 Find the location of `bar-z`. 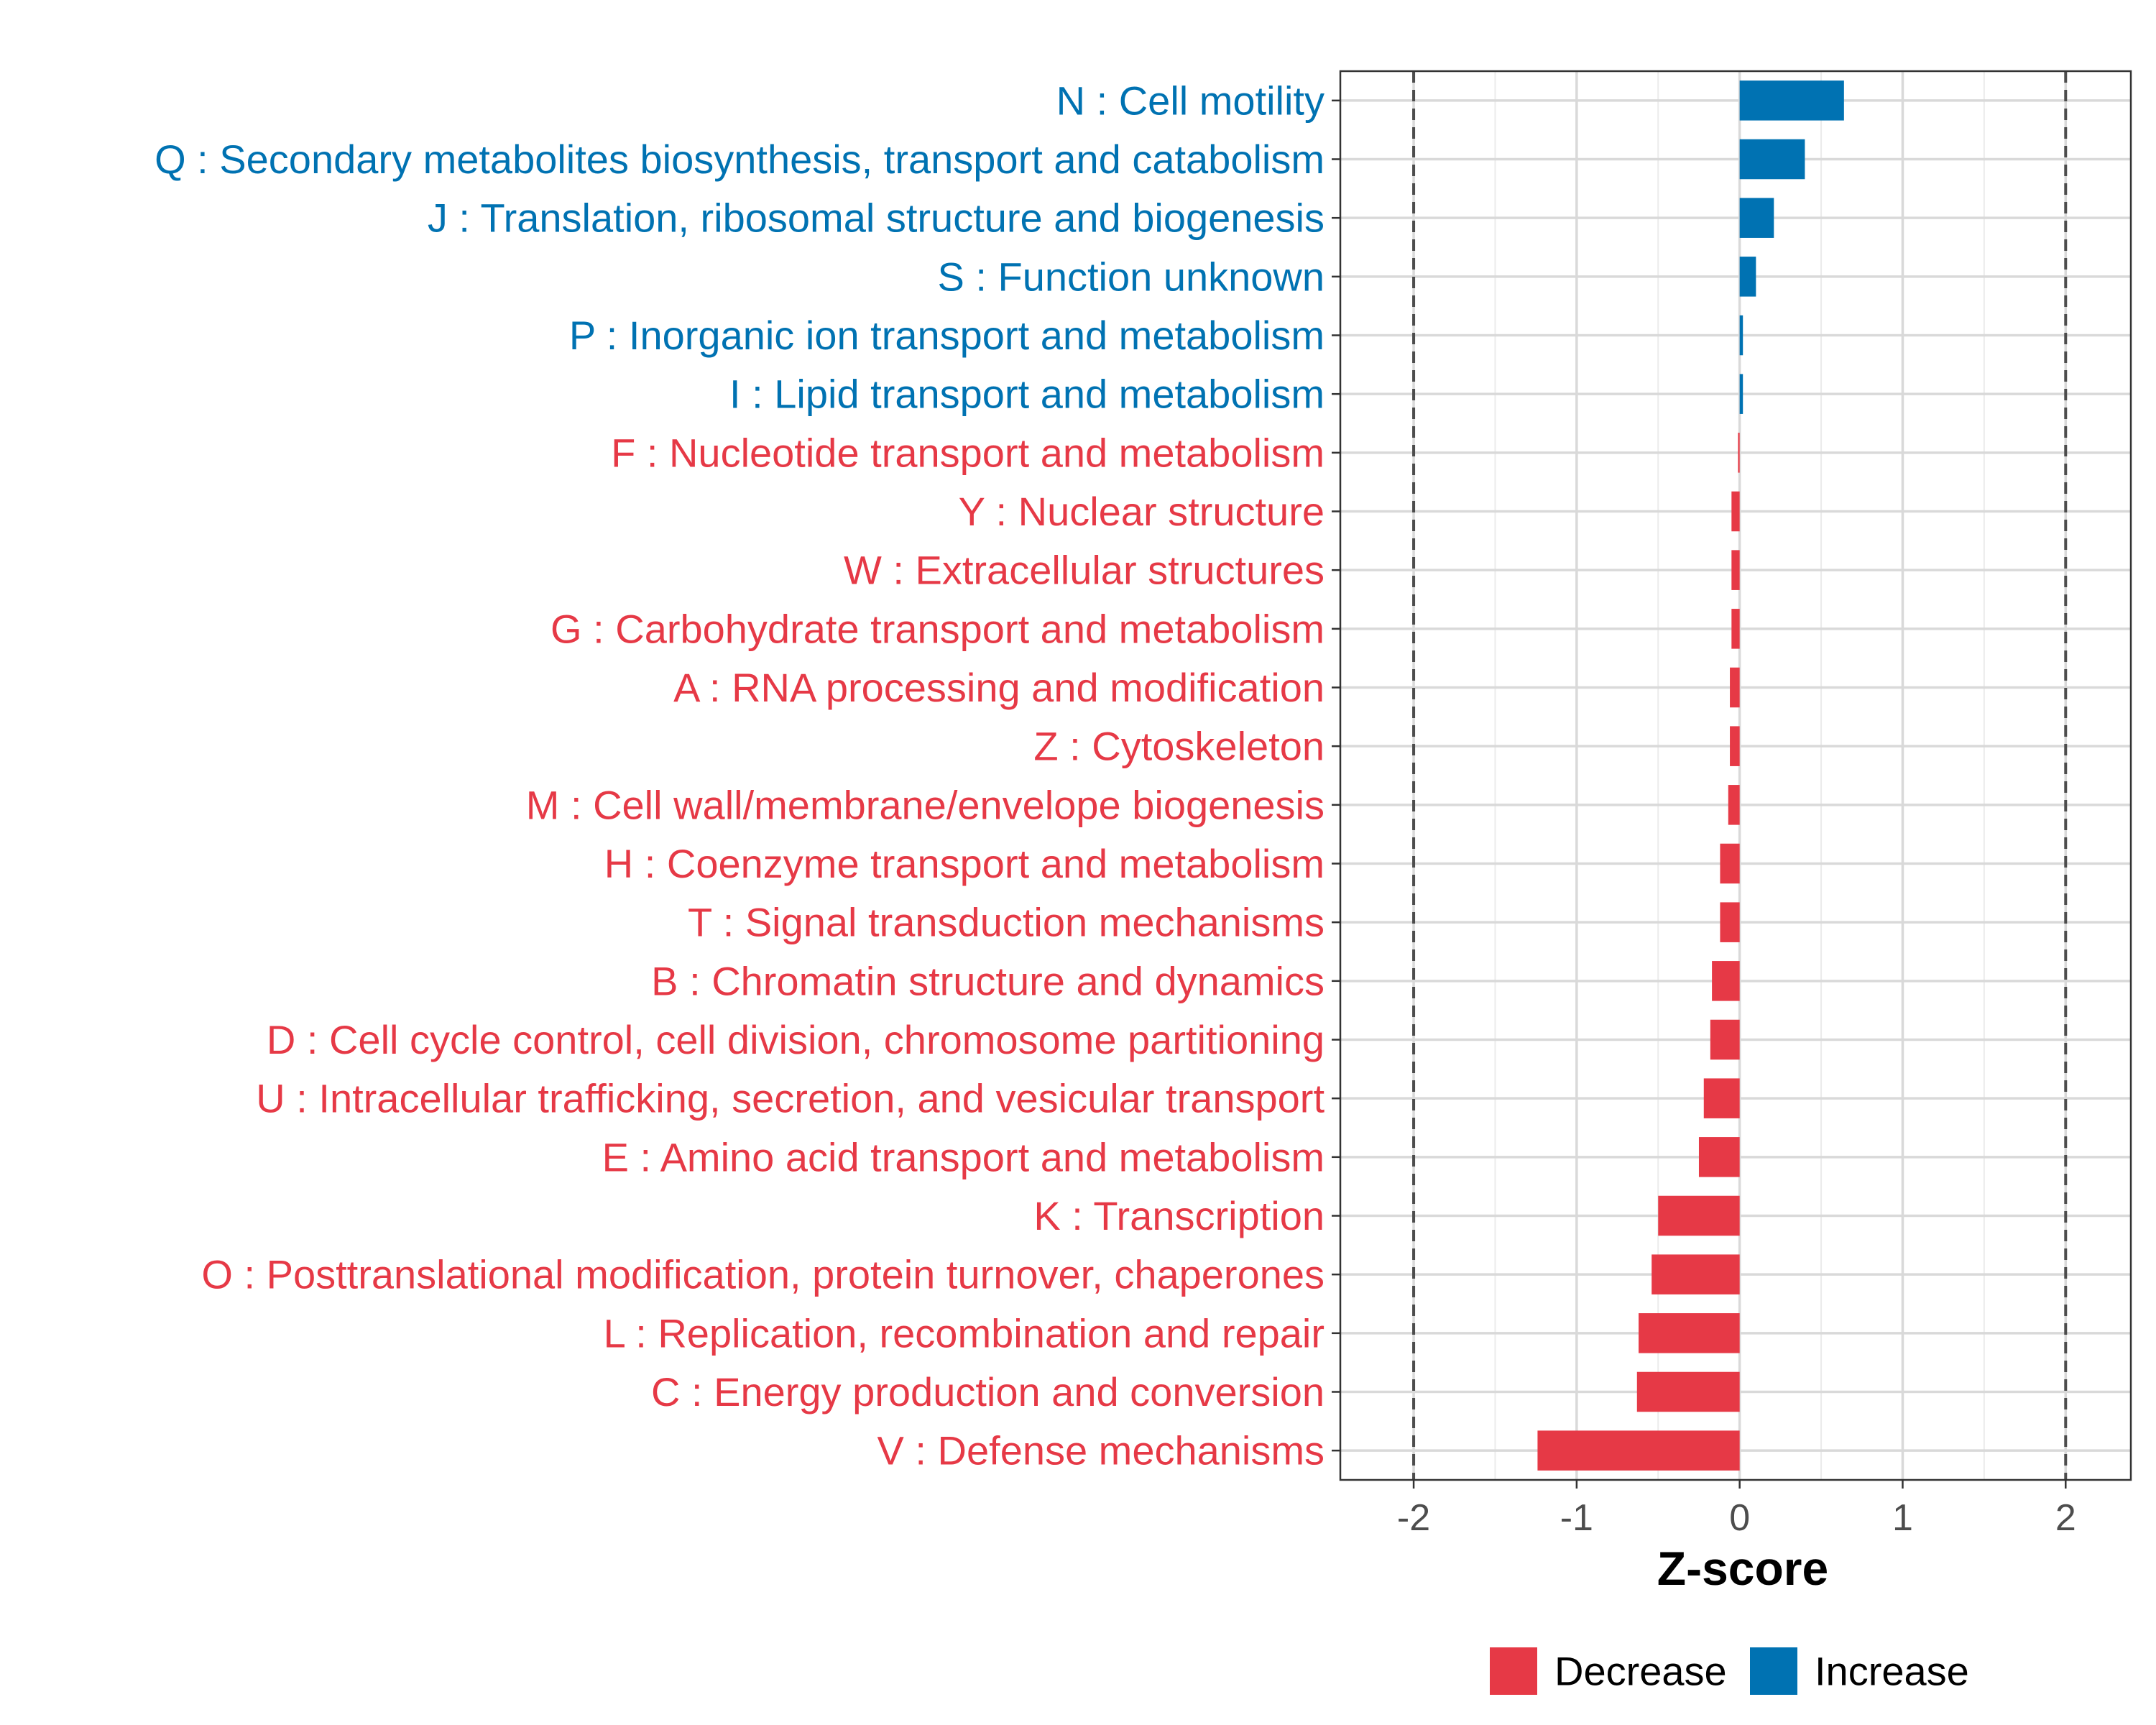

bar-z is located at coordinates (1735, 746).